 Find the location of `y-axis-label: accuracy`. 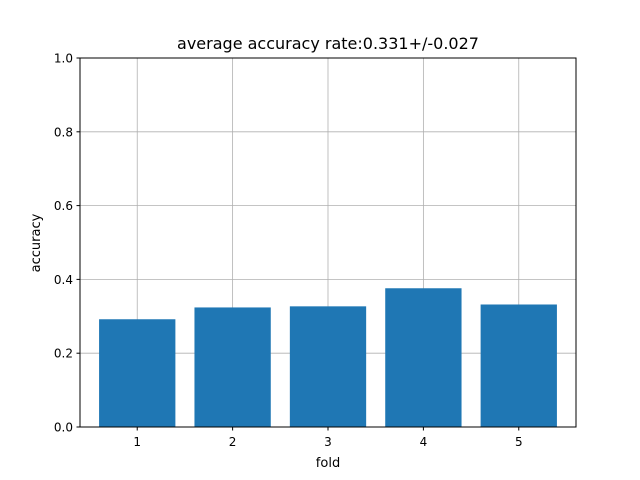

y-axis-label: accuracy is located at coordinates (36, 242).